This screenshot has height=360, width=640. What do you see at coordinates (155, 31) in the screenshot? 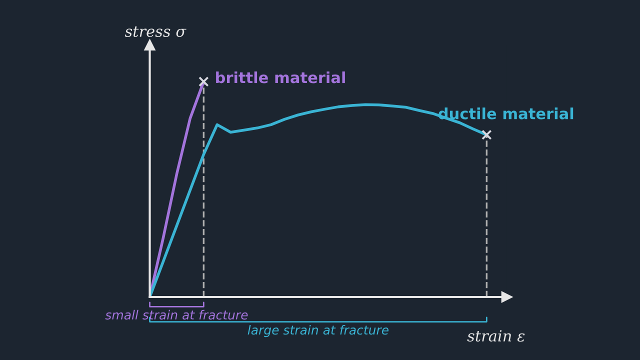
I see `y-axis-title: stress σ` at bounding box center [155, 31].